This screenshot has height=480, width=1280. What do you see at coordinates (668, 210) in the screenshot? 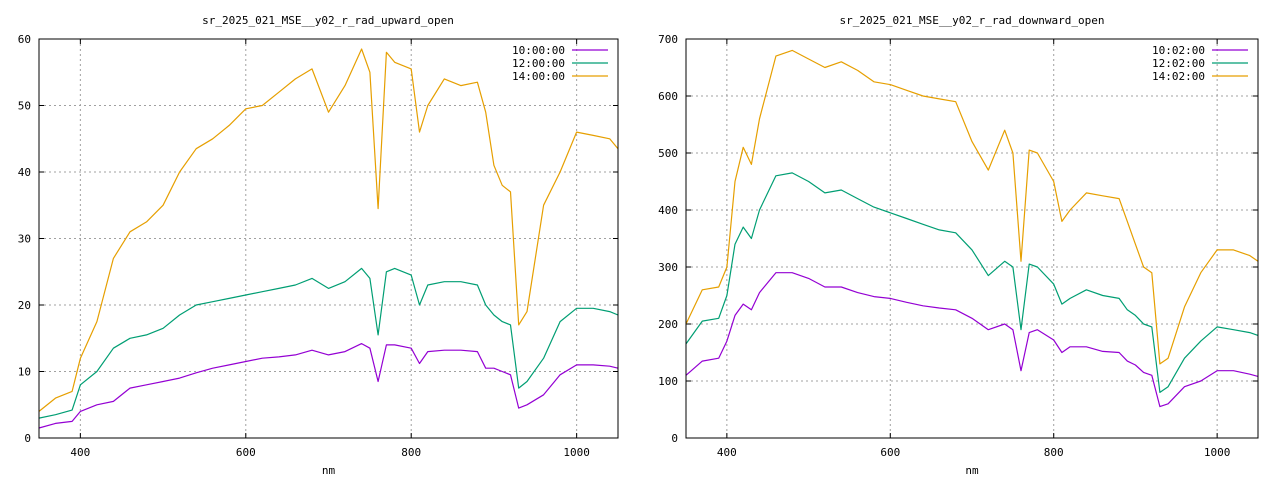
I see `y-tick-label: 400` at bounding box center [668, 210].